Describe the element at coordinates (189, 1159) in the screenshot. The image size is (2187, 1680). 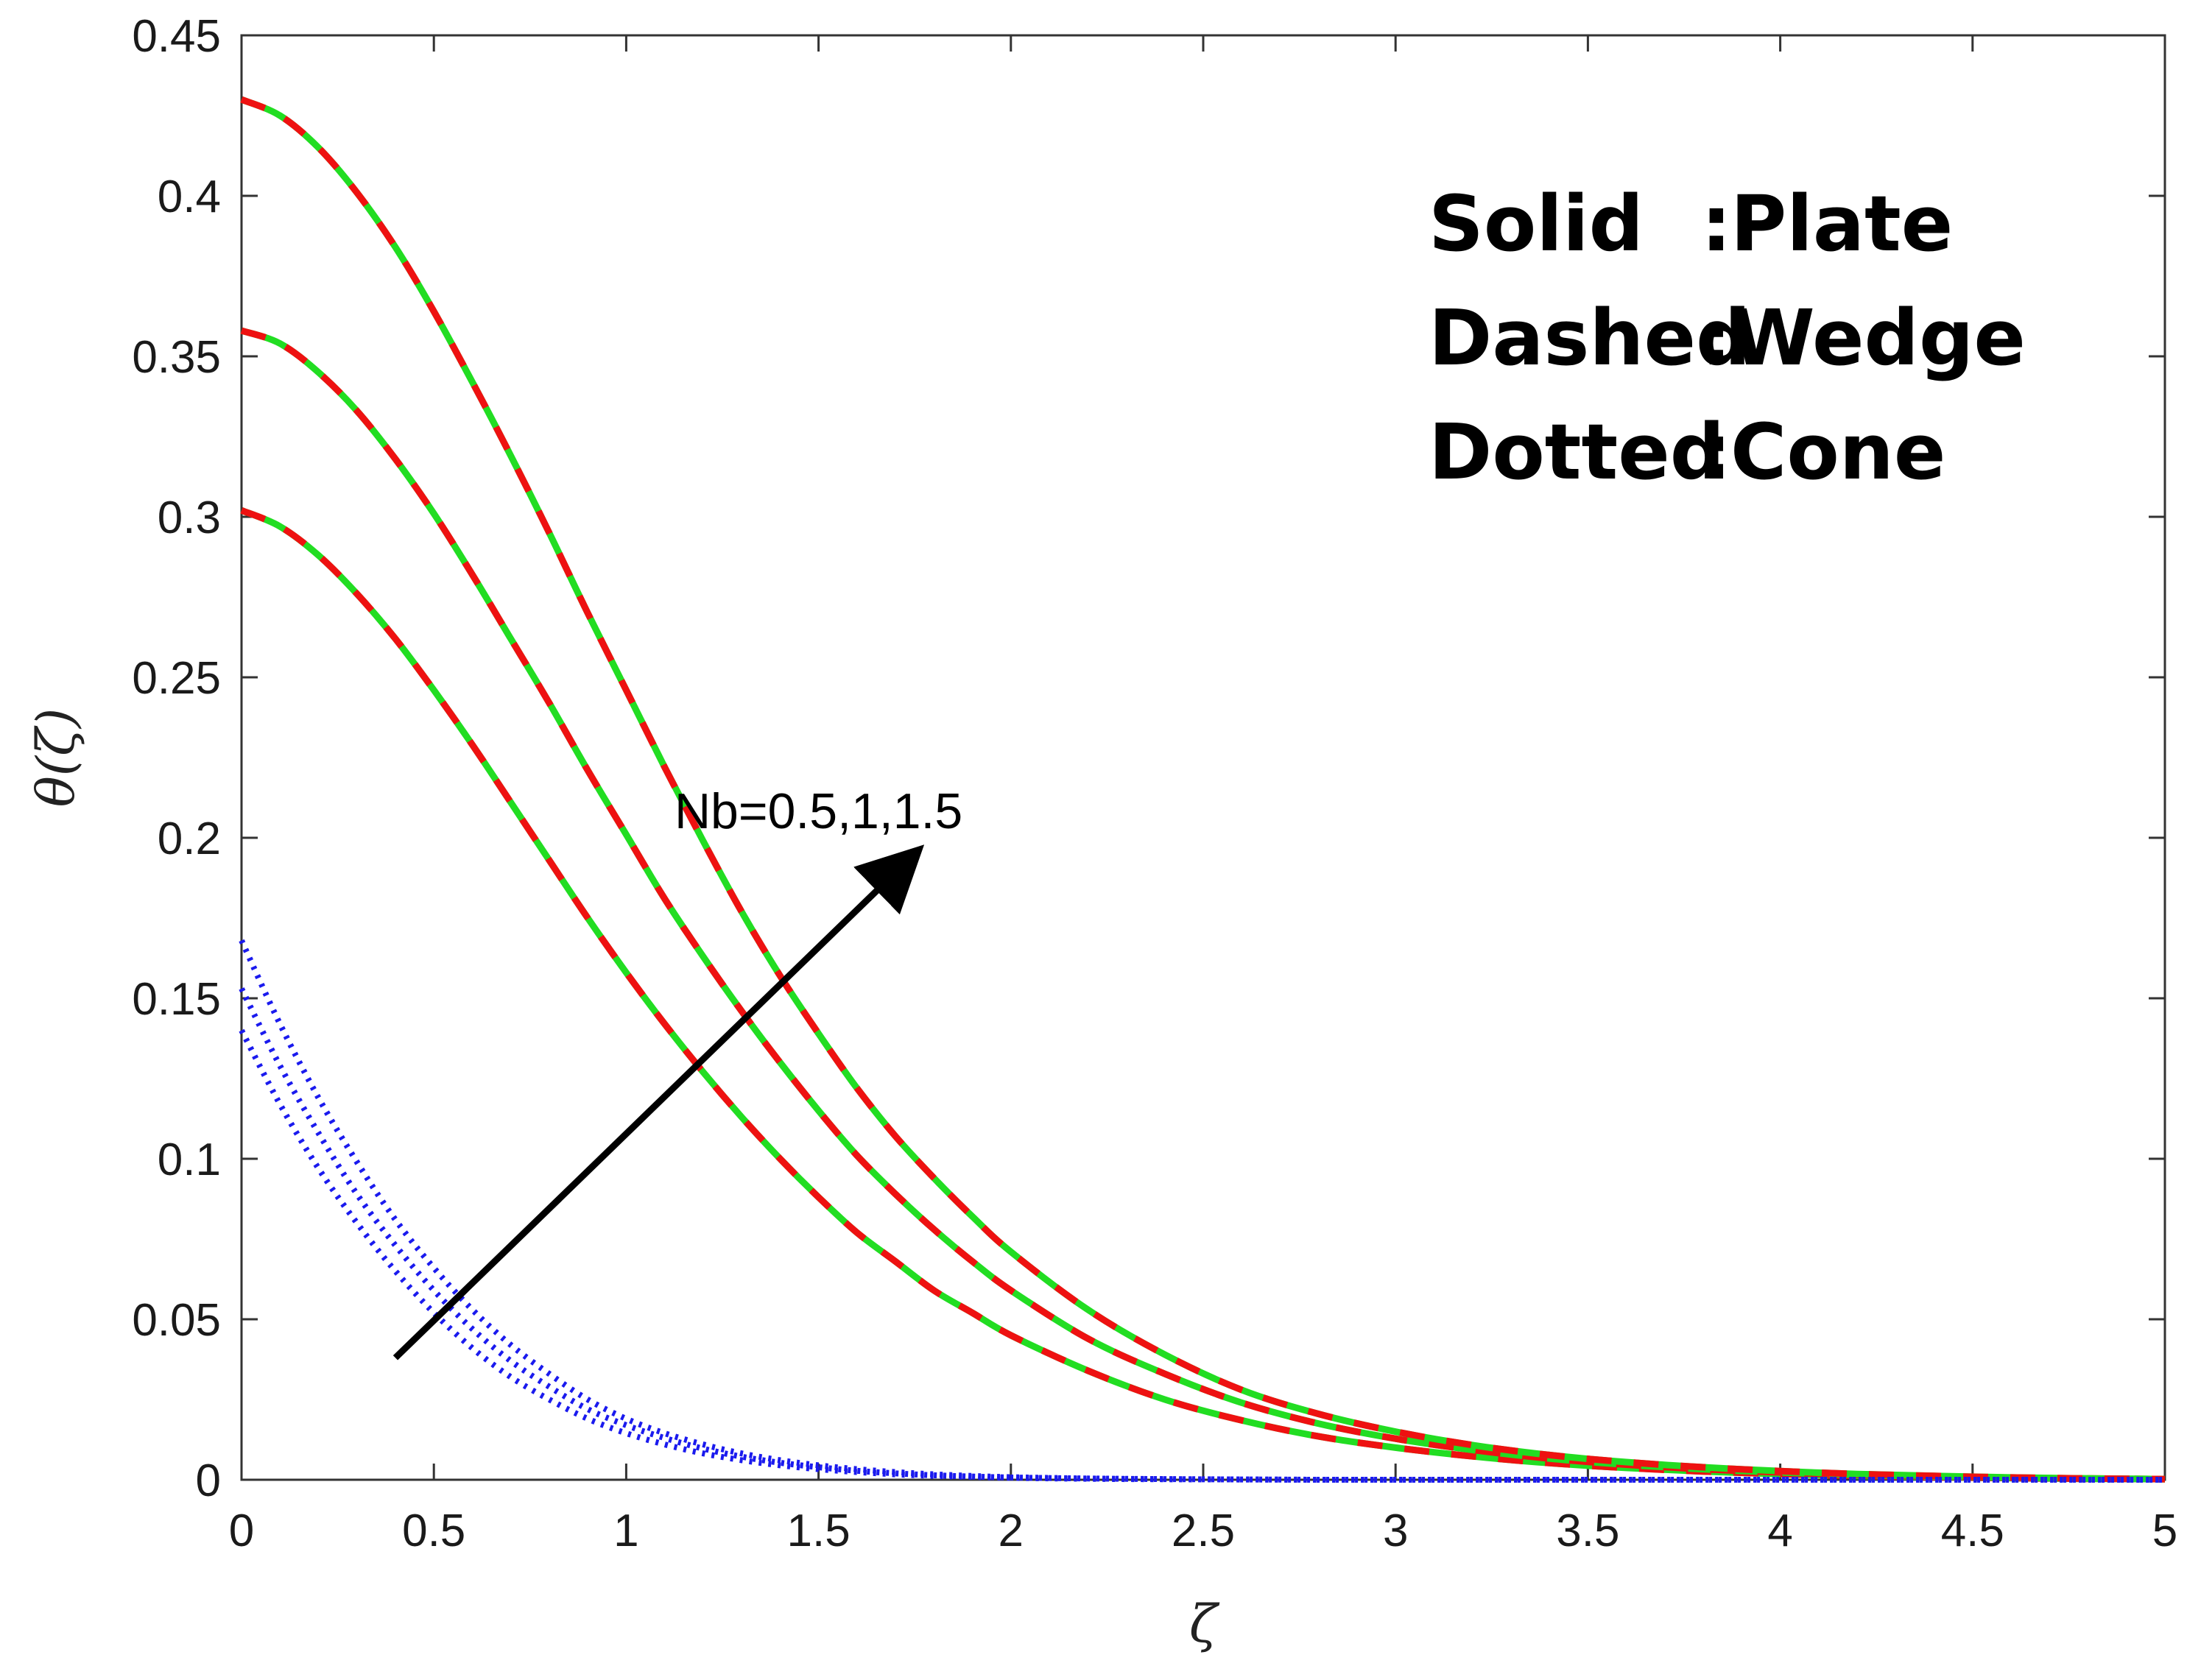
I see `y-tick-label: 0.1` at that location.